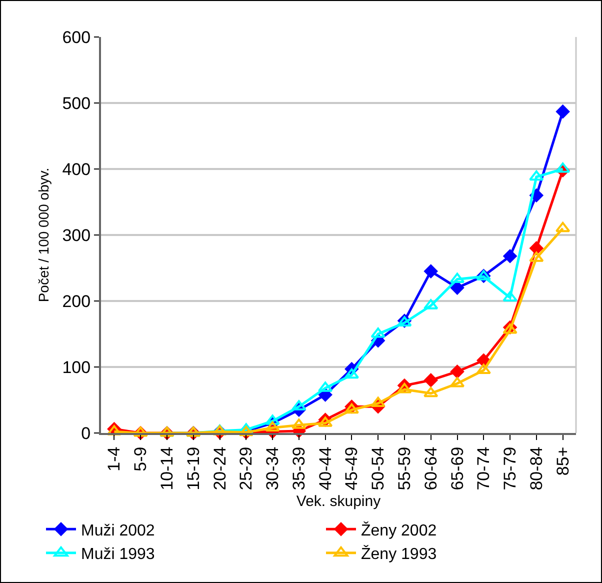 The height and width of the screenshot is (583, 602). Describe the element at coordinates (43, 235) in the screenshot. I see `y-axis-title: Počet / 100 000 obyv.` at that location.